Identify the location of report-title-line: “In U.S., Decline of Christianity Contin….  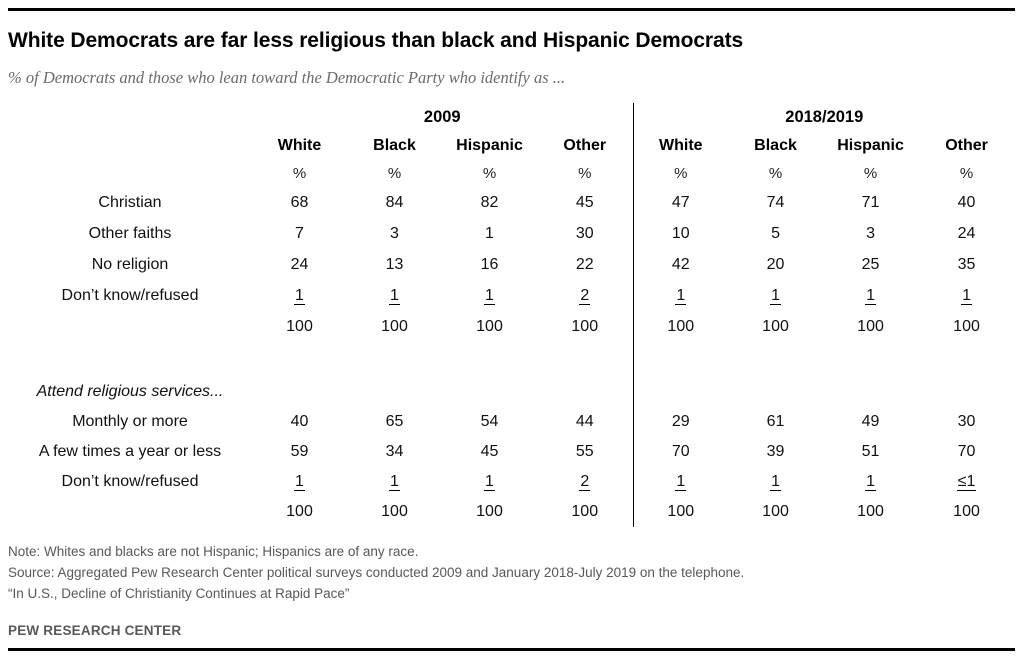
(179, 593).